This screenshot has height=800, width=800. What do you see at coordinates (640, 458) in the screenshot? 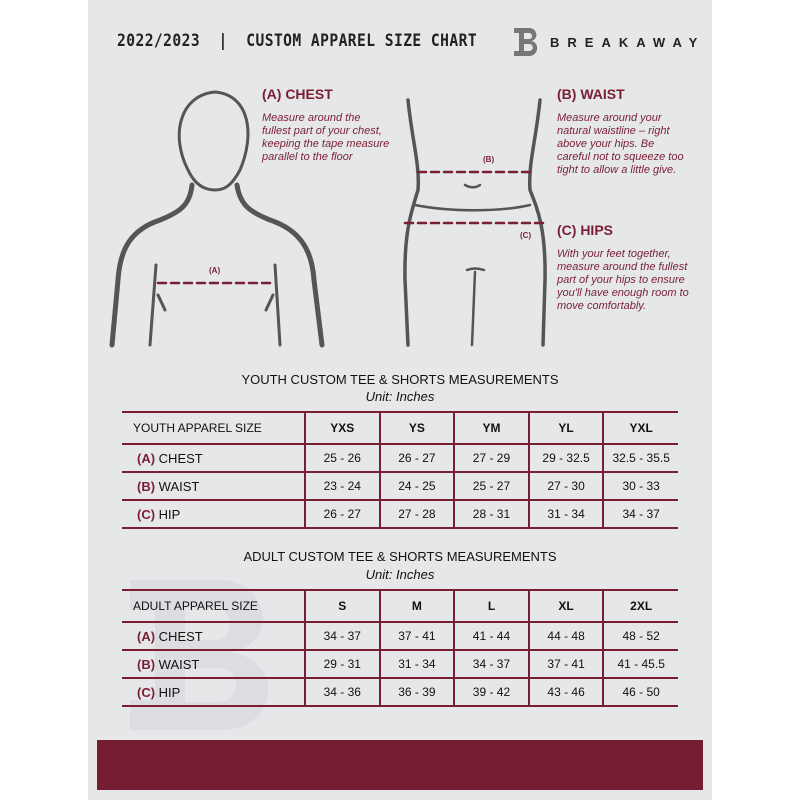
I see `cell: 32.5 - 35.5` at bounding box center [640, 458].